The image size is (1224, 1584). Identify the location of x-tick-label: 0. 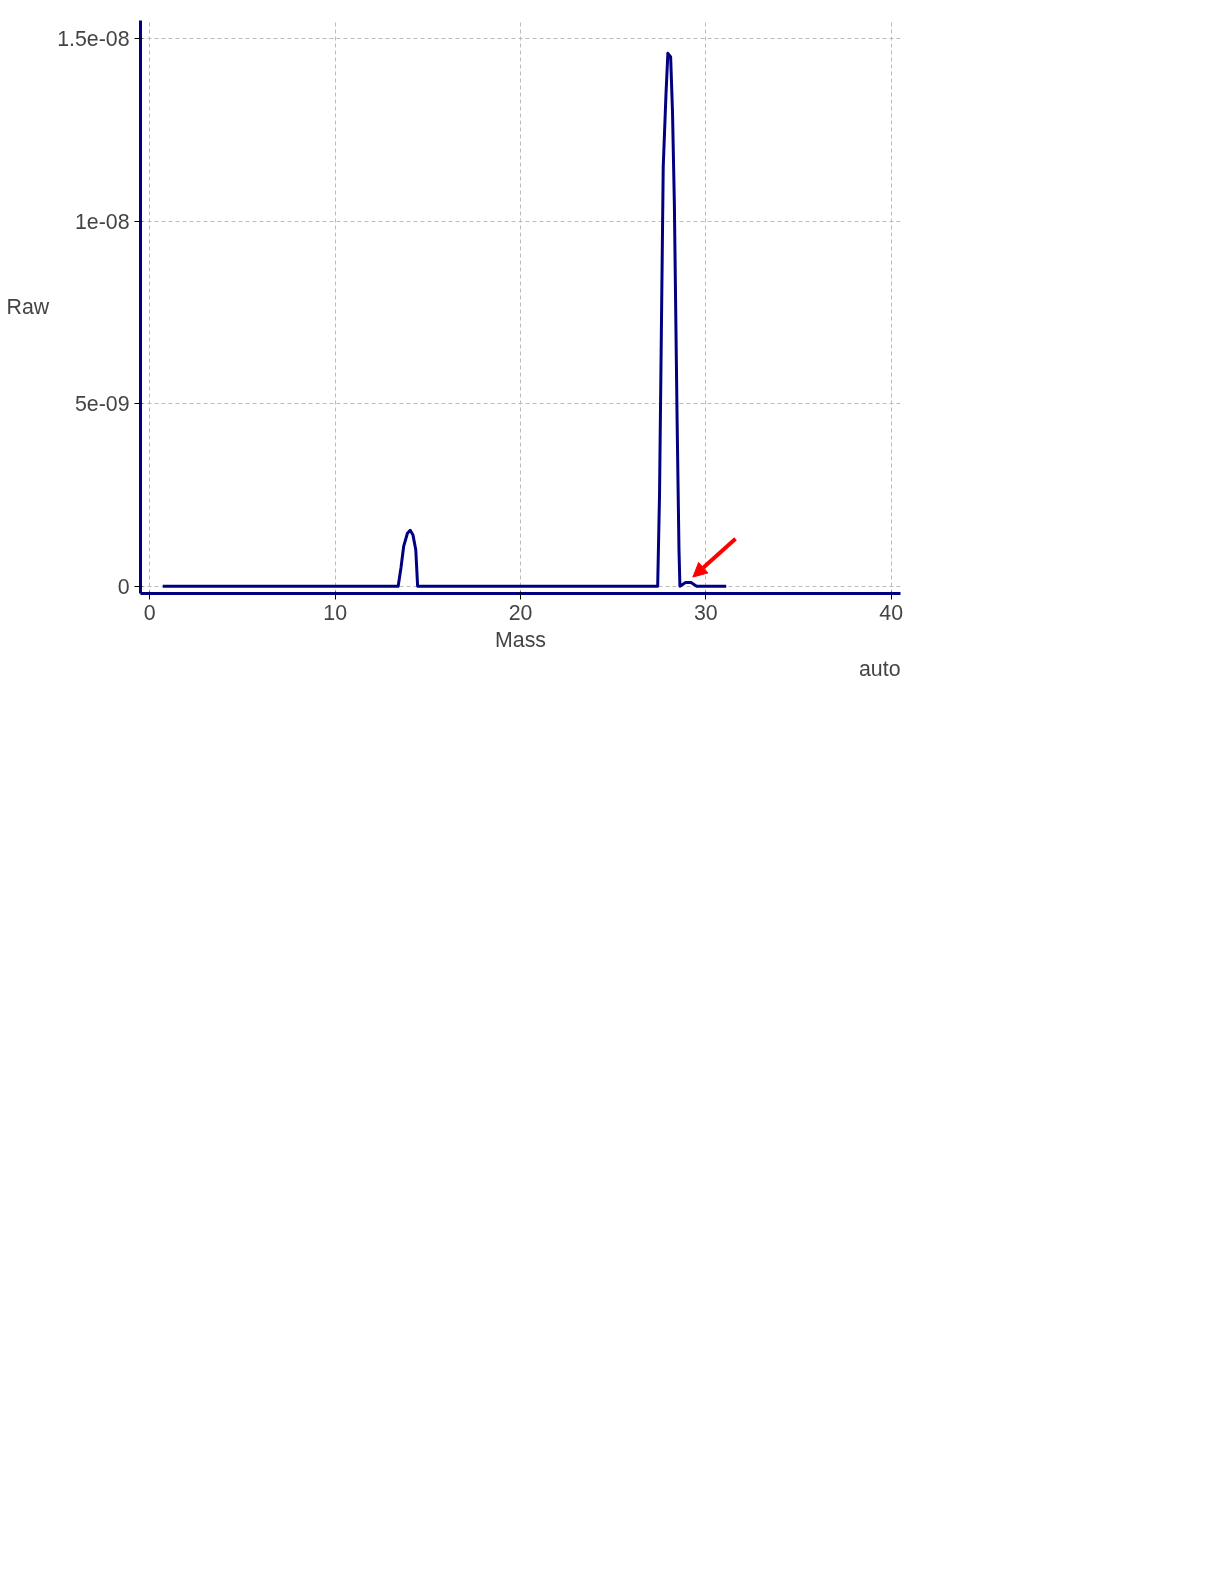
(149, 612).